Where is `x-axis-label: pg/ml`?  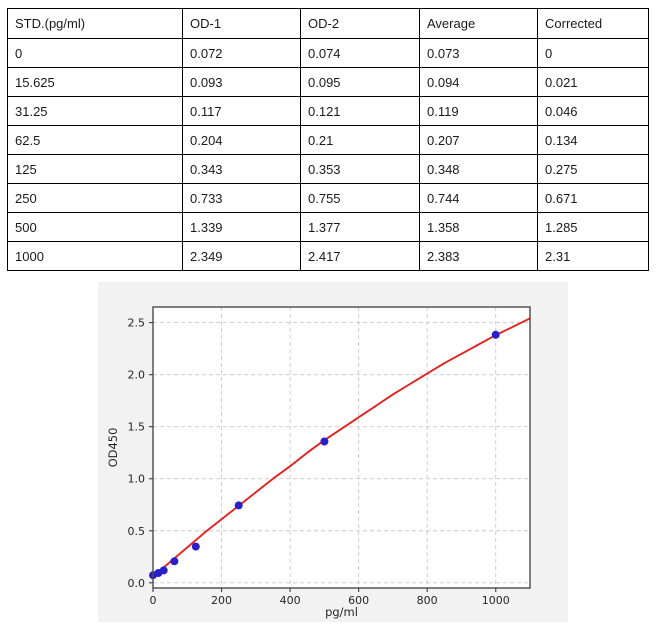 x-axis-label: pg/ml is located at coordinates (341, 612).